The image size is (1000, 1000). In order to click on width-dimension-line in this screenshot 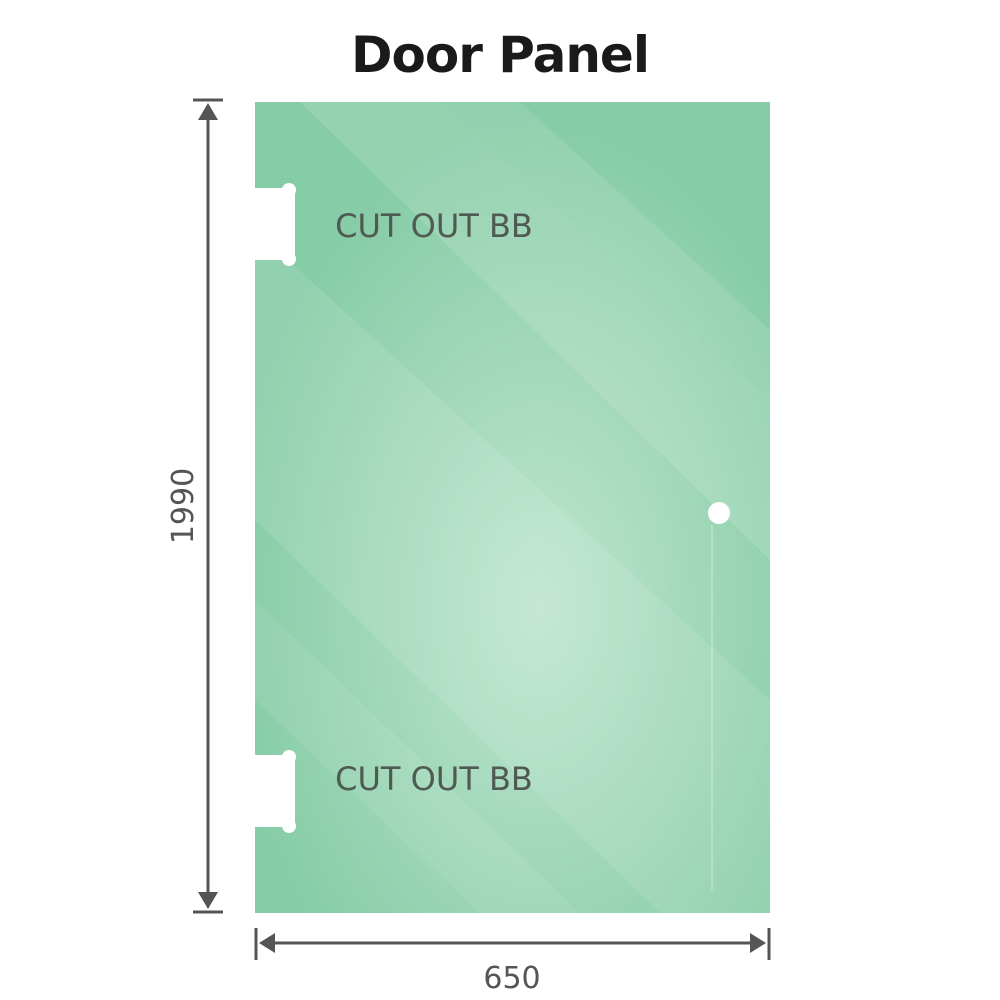, I will do `click(512, 944)`.